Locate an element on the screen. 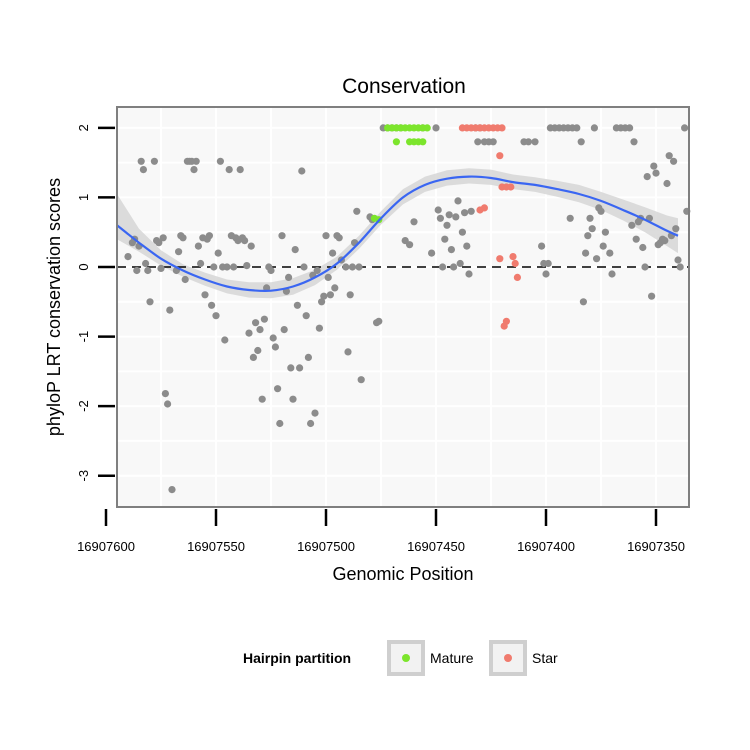 Image resolution: width=750 pixels, height=750 pixels. x-tick-label: 16907600 is located at coordinates (106, 546).